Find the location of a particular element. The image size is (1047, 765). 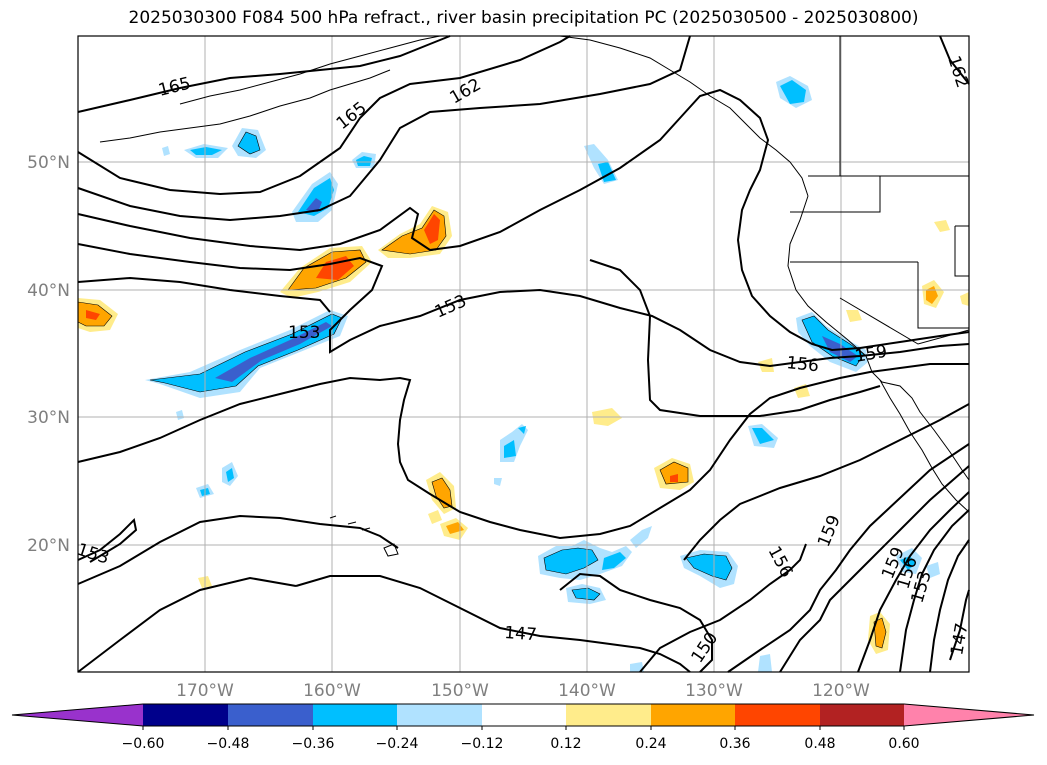

lat-label: 40°N is located at coordinates (48, 291).